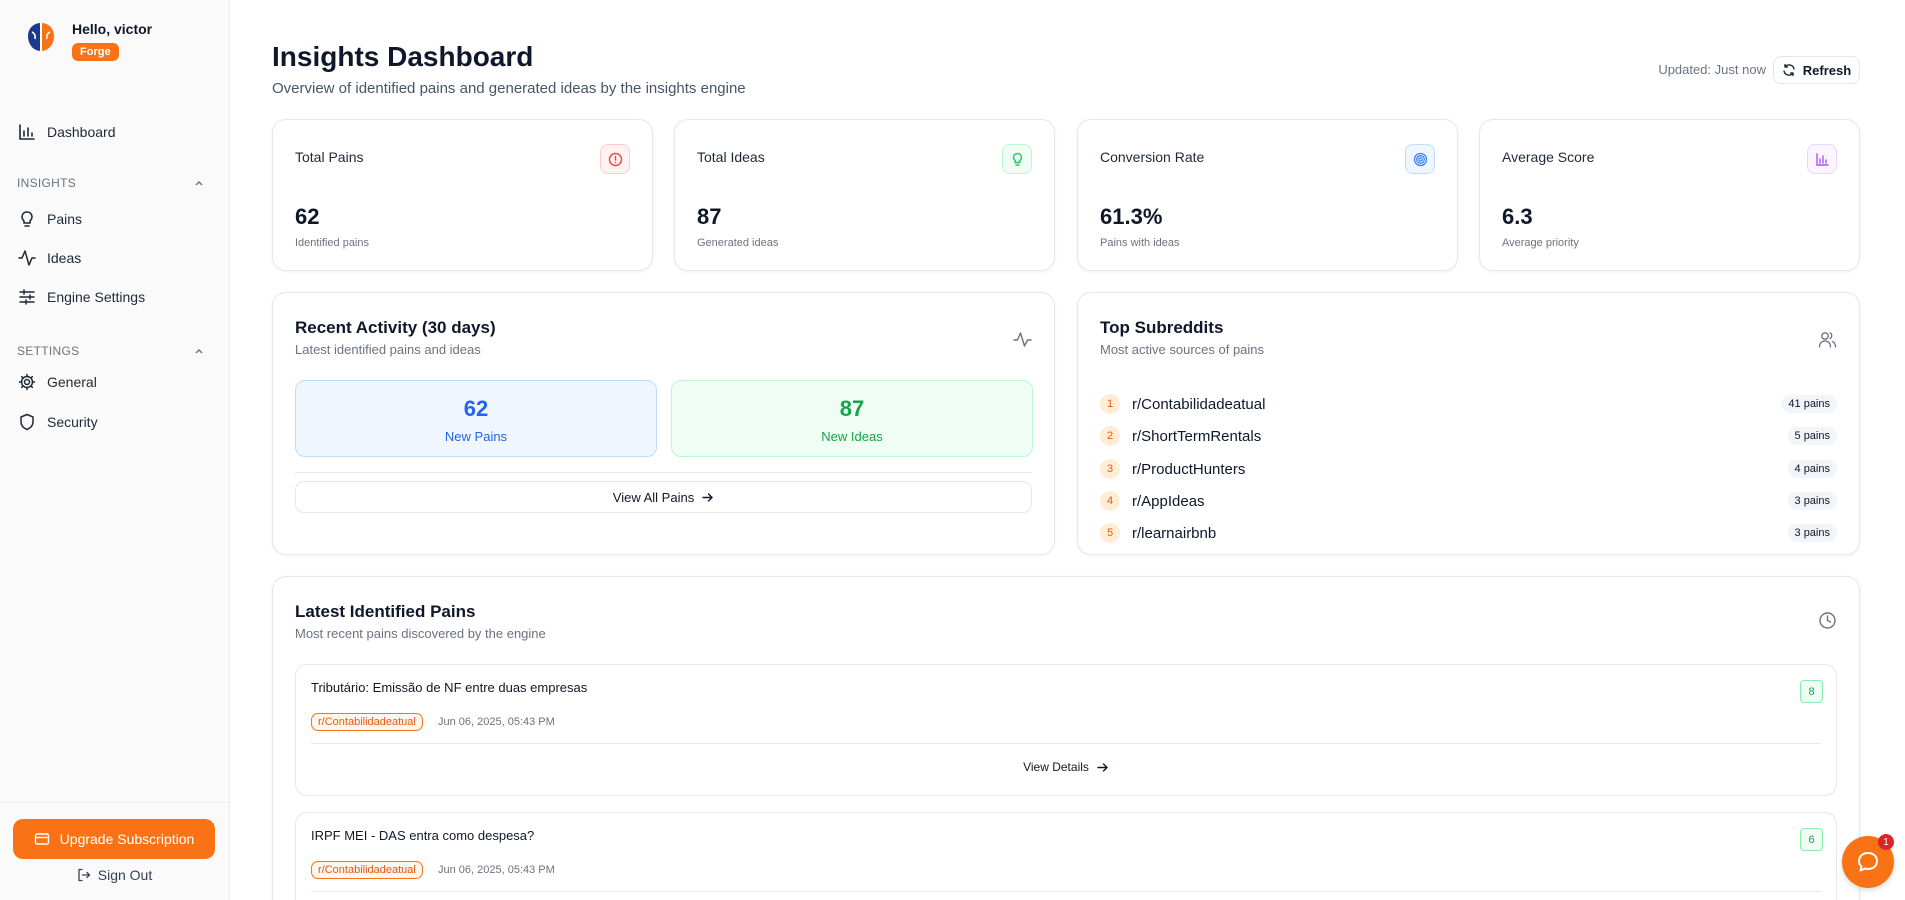 Image resolution: width=1905 pixels, height=900 pixels. What do you see at coordinates (27, 382) in the screenshot?
I see `gear-icon` at bounding box center [27, 382].